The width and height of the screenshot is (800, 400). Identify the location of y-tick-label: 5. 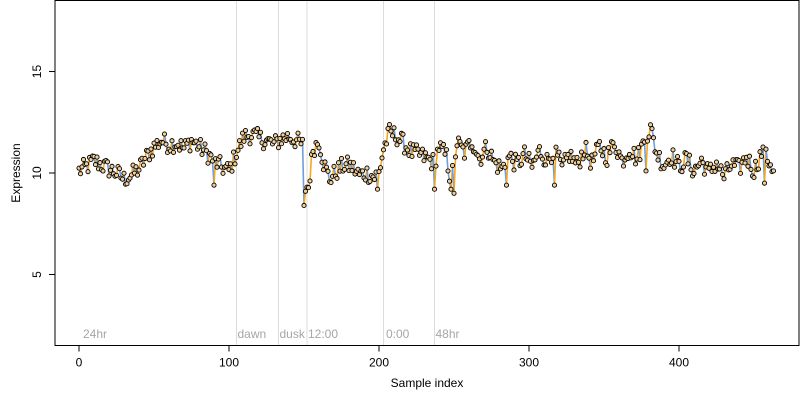
(37, 274).